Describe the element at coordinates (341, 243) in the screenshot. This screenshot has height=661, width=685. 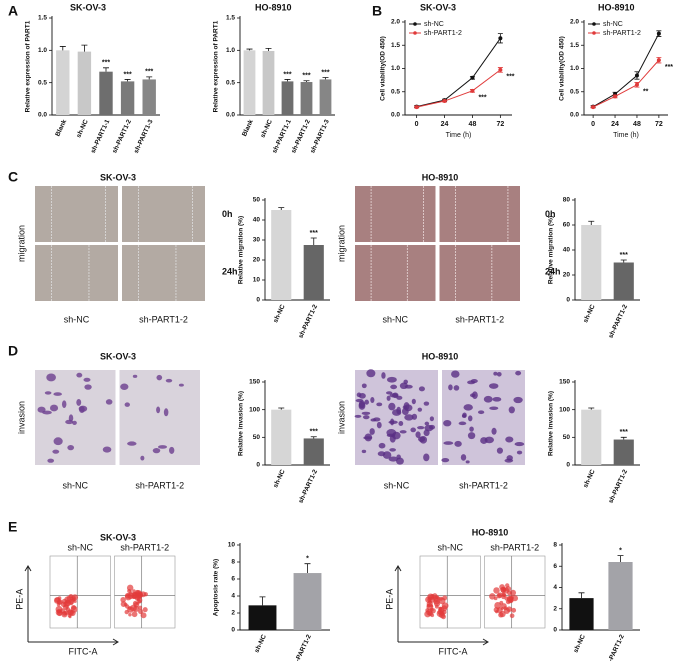
I see `image-side-label: migration` at that location.